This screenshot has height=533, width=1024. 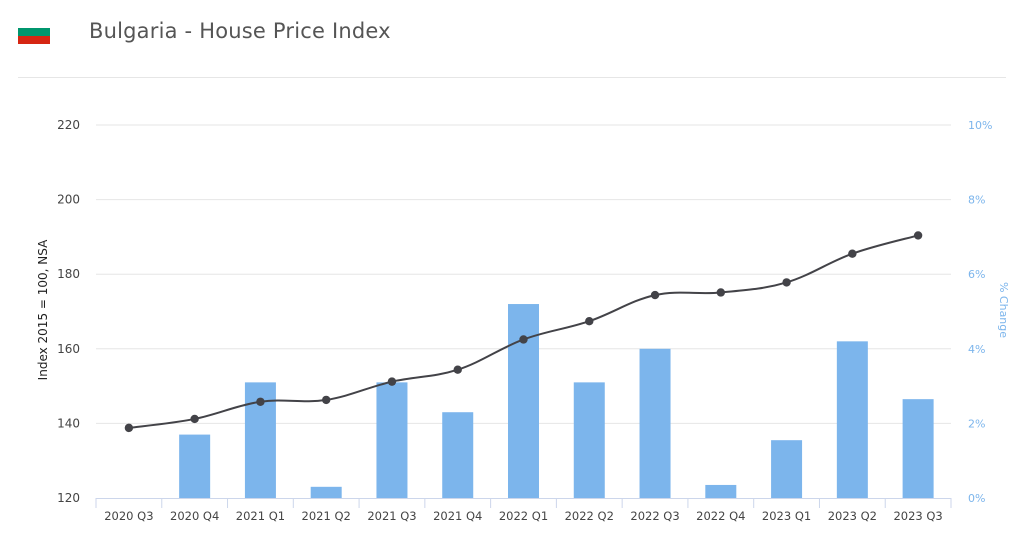 I want to click on right-tick-label: 0%, so click(x=976, y=498).